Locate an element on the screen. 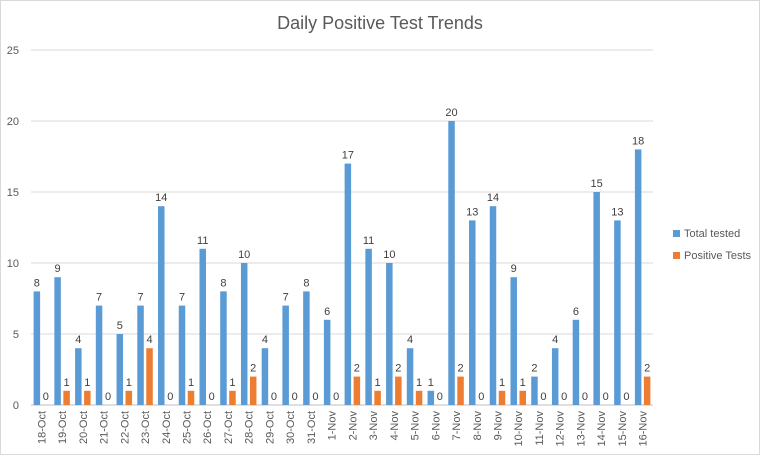  x-tick-label: 15-Nov is located at coordinates (623, 429).